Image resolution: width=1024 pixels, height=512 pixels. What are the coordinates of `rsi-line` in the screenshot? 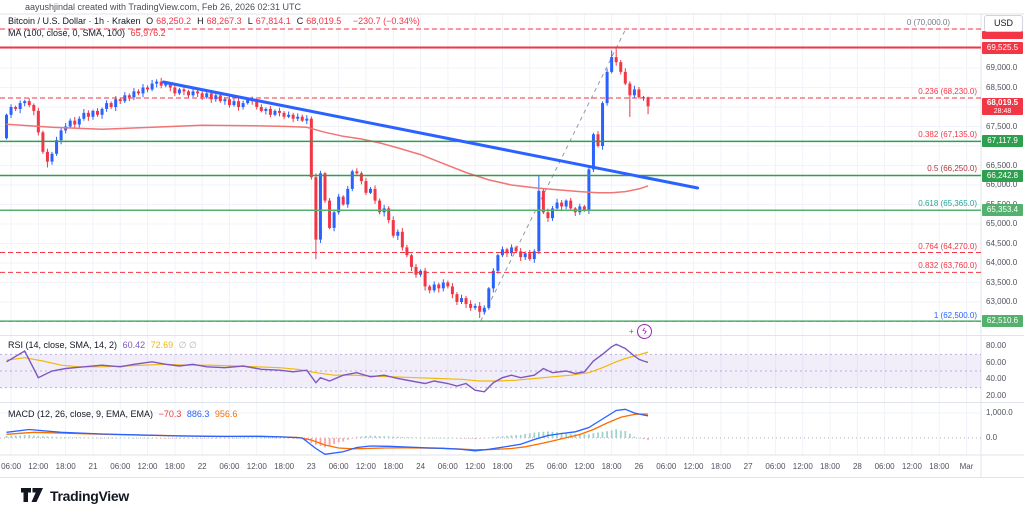 It's located at (327, 368).